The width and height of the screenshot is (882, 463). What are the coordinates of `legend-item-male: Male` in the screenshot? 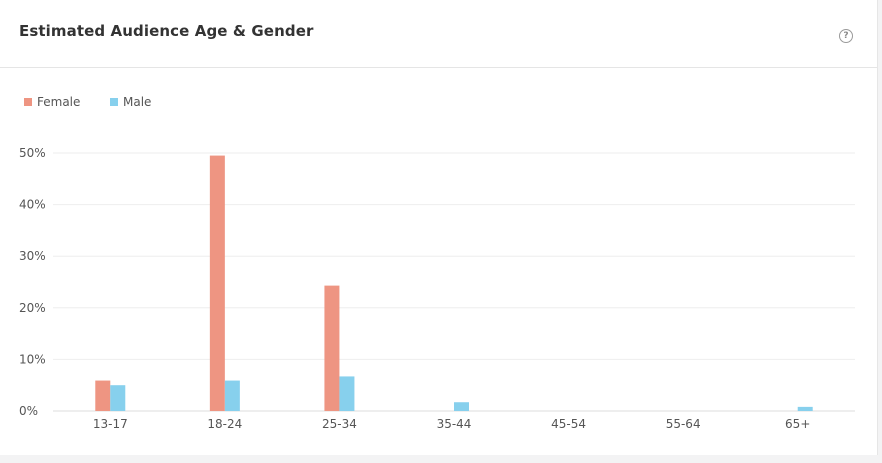 It's located at (130, 102).